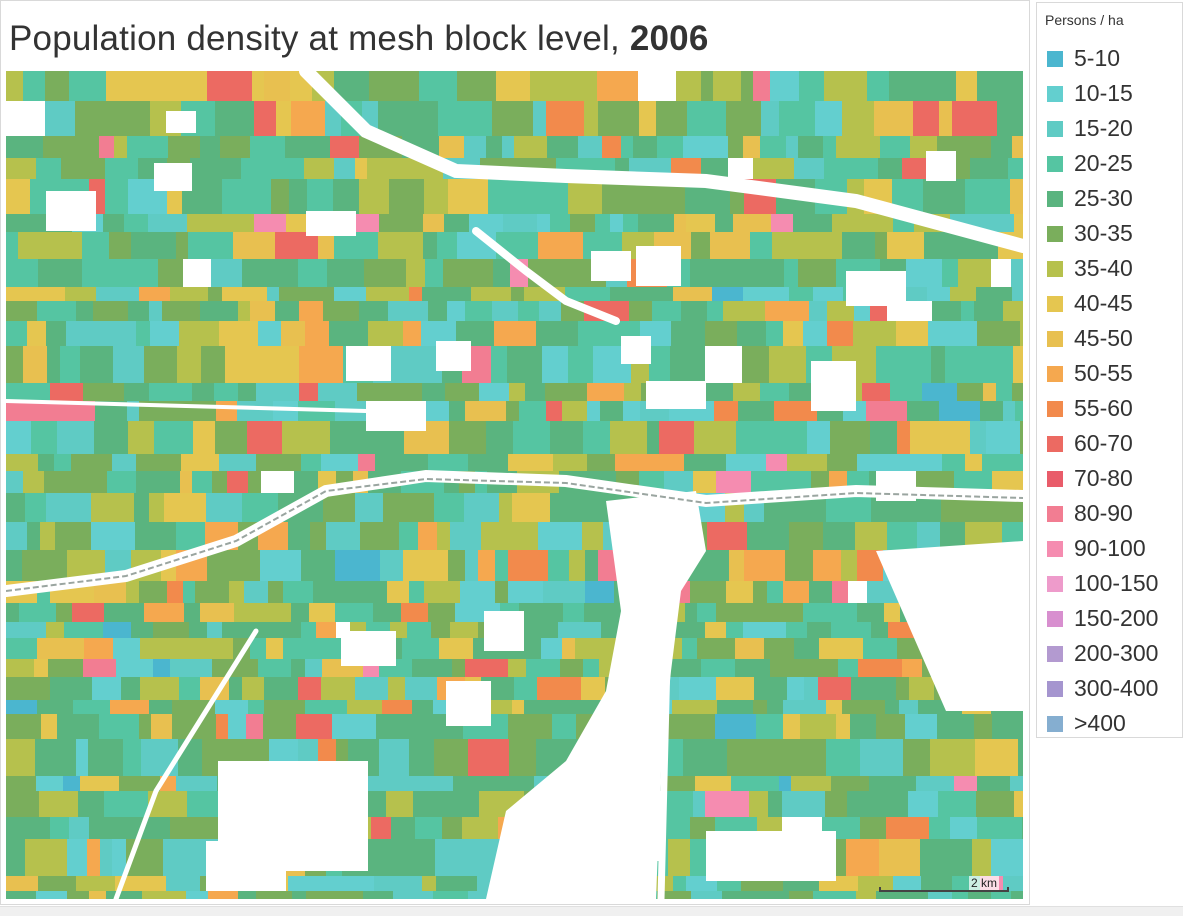 The height and width of the screenshot is (916, 1183). Describe the element at coordinates (1102, 408) in the screenshot. I see `legend-item: 55-60` at that location.